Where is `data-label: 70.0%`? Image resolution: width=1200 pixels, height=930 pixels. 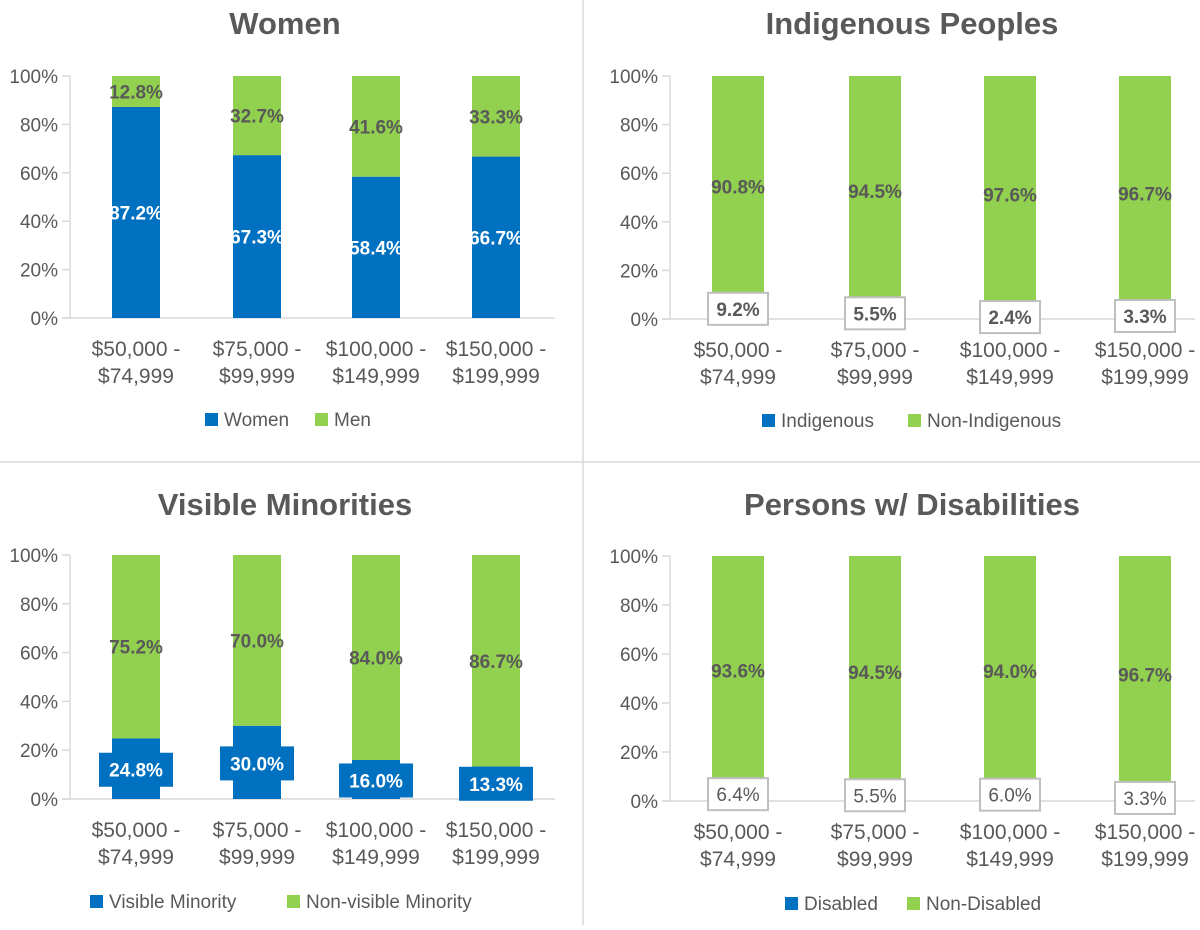
data-label: 70.0% is located at coordinates (257, 641).